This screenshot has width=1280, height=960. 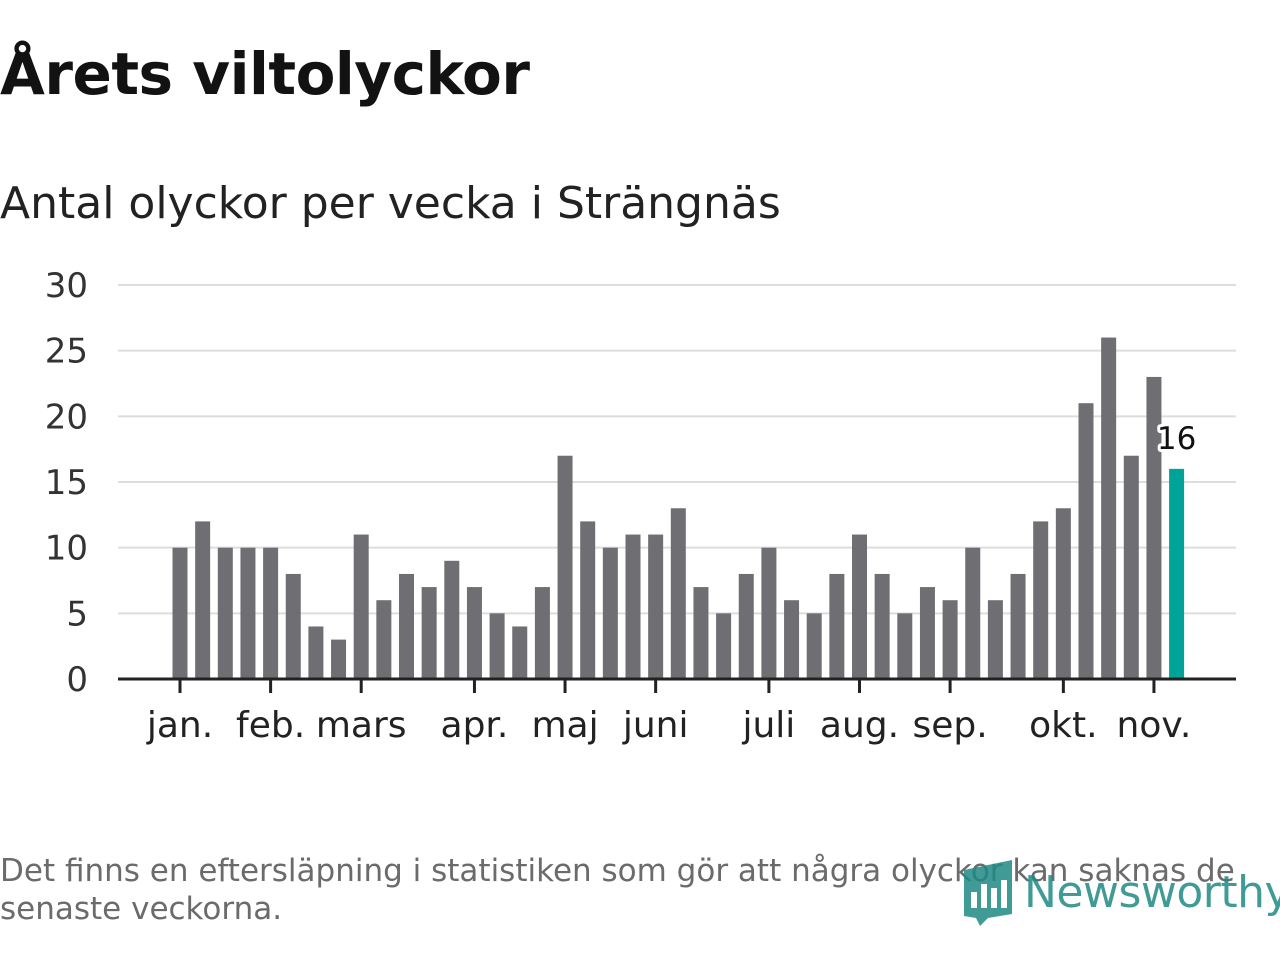 What do you see at coordinates (564, 725) in the screenshot?
I see `x-tick-label: maj` at bounding box center [564, 725].